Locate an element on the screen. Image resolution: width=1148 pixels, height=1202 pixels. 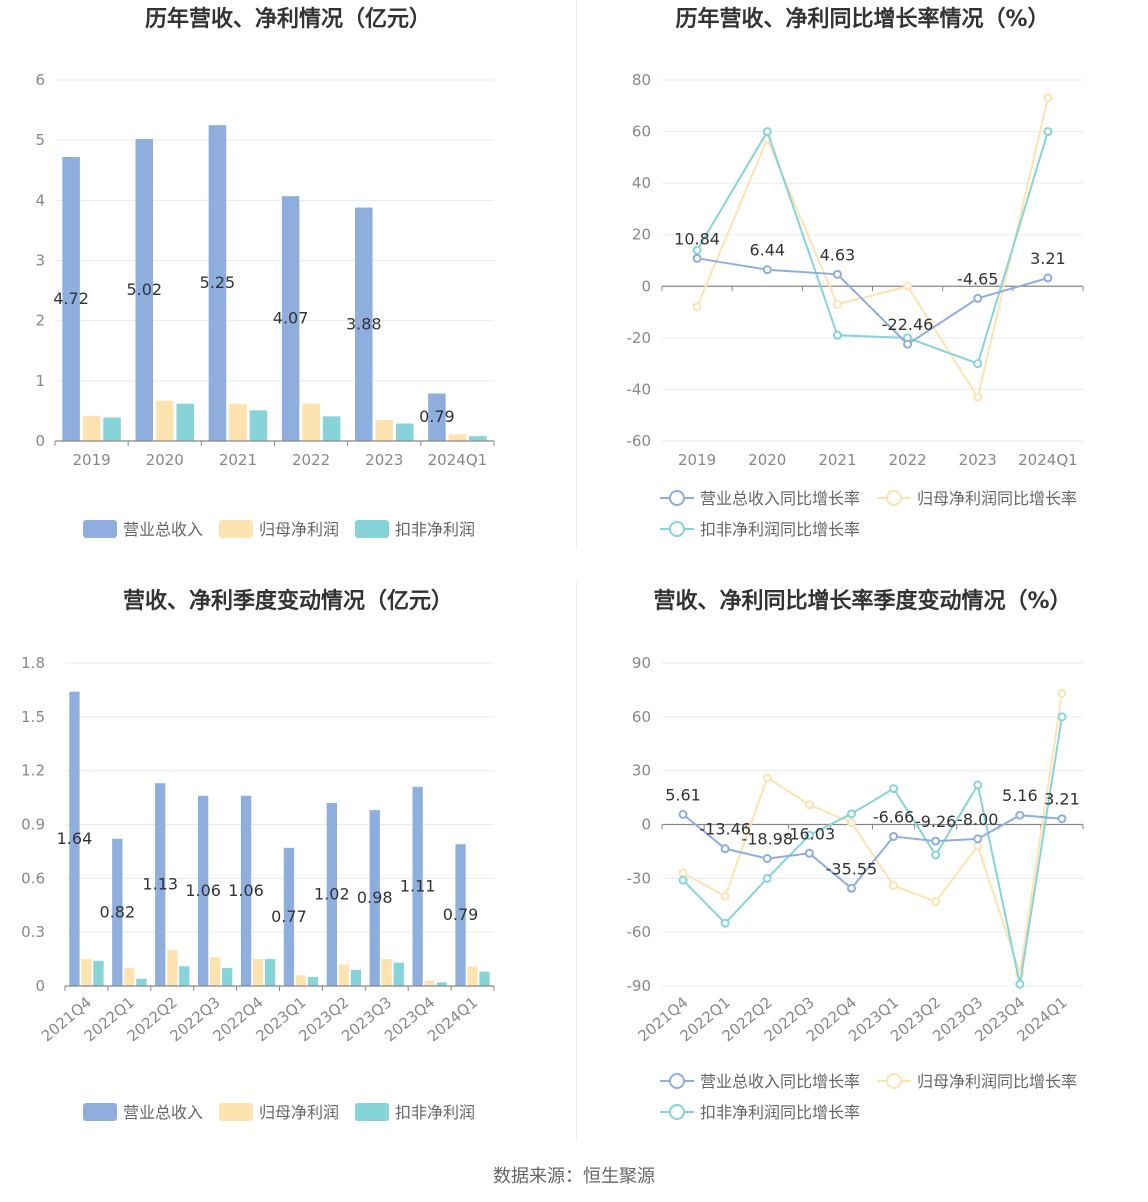
y-tick-label: 20 is located at coordinates (641, 235).